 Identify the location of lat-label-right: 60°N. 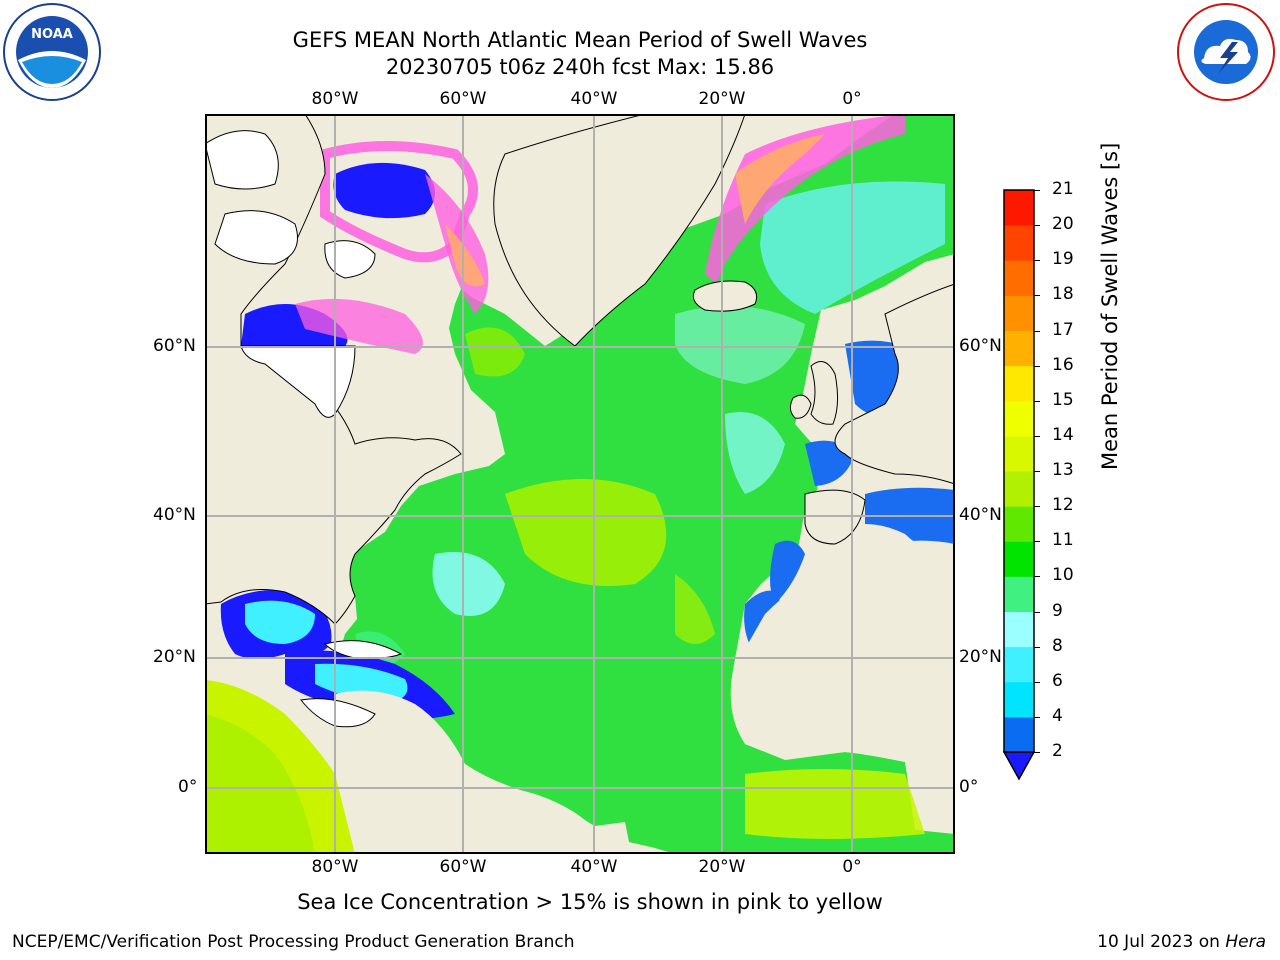
(980, 346).